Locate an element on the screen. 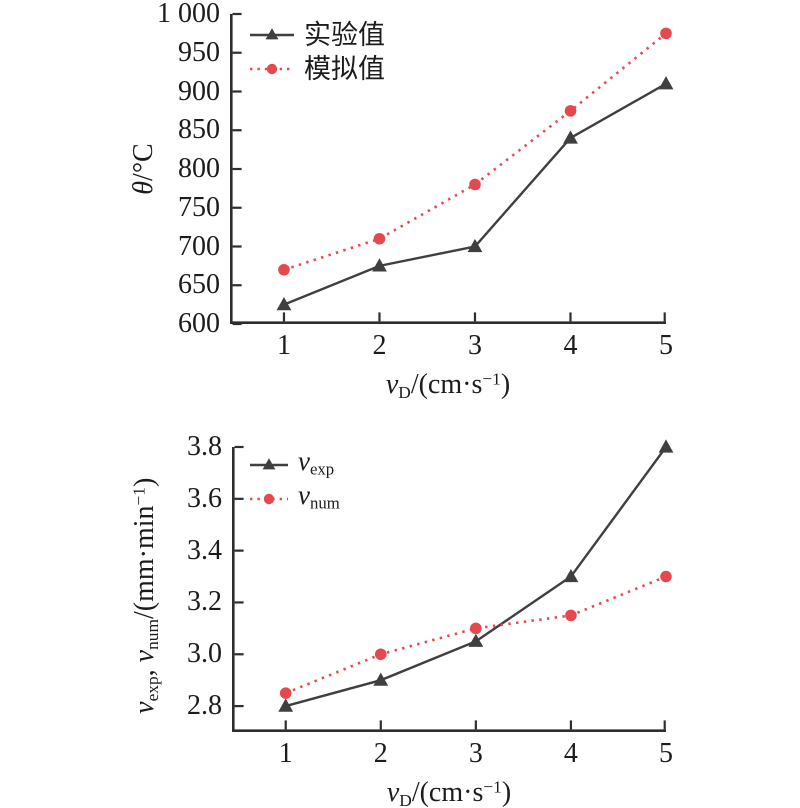 The height and width of the screenshot is (808, 800). legend-label: 模拟值 is located at coordinates (344, 69).